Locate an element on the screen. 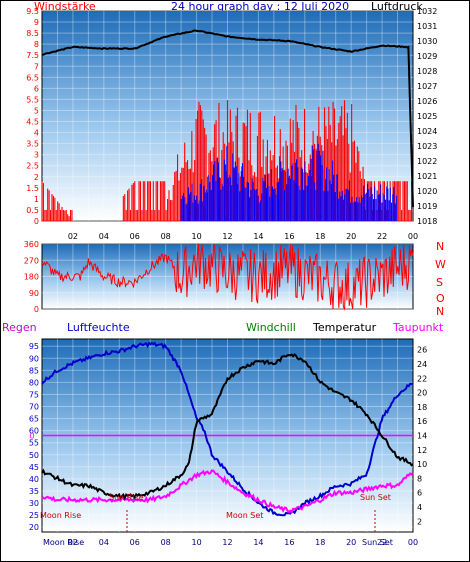 The image size is (470, 562). temperature-ytick-10: 10 is located at coordinates (422, 464).